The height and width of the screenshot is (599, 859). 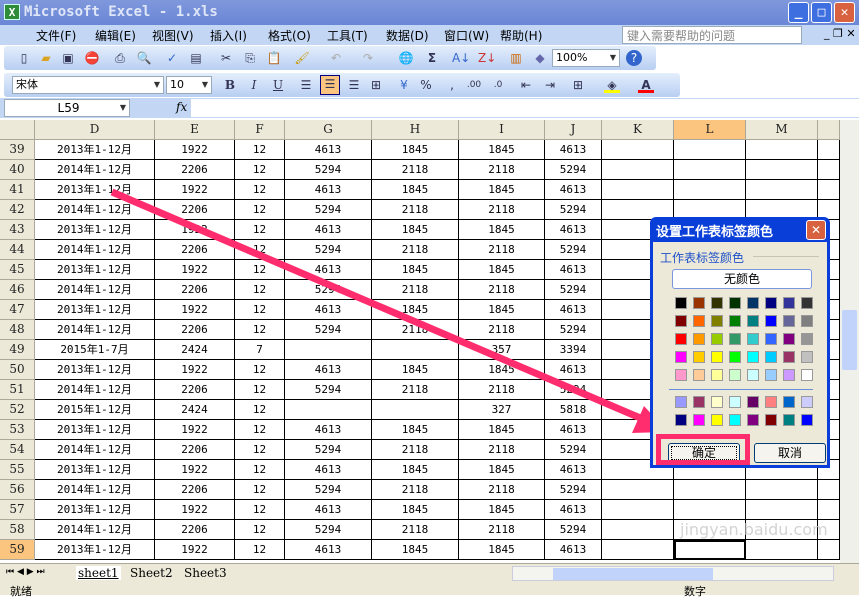 I want to click on row-header: 55, so click(x=17, y=470).